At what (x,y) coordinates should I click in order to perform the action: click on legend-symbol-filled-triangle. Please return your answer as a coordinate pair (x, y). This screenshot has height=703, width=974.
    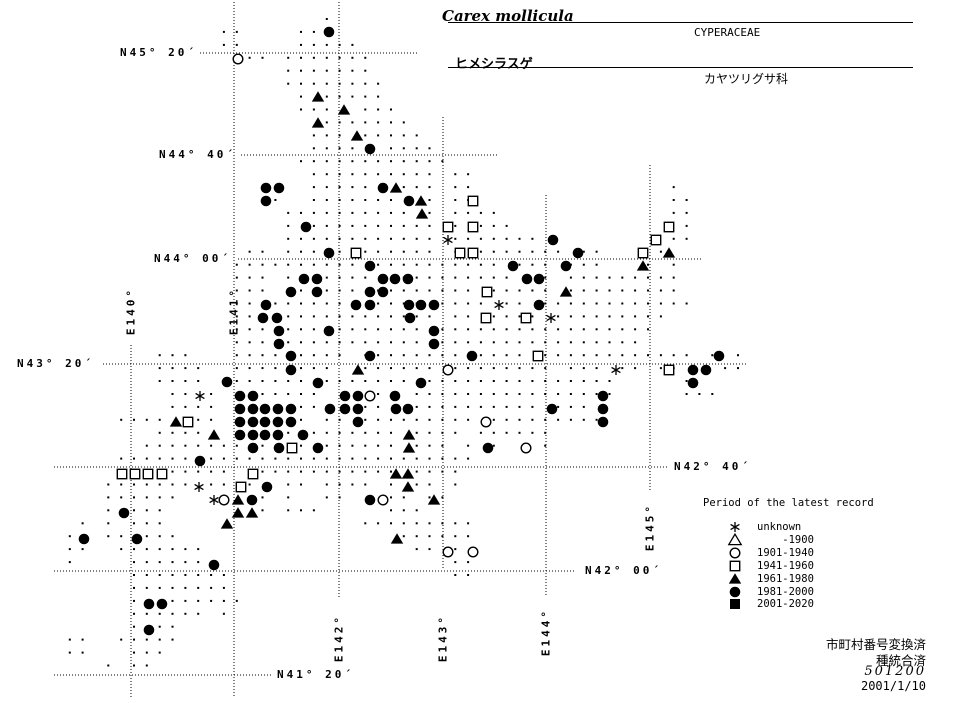
    Looking at the image, I should click on (735, 578).